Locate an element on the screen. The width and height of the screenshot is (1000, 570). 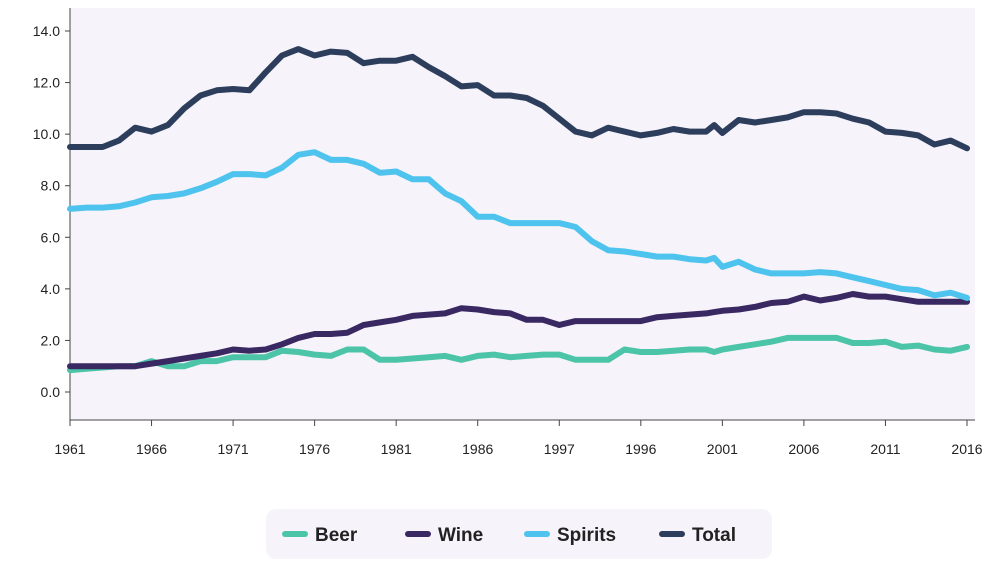
y-axis-ticks: 14.0 12.0 10.0 8.0 6.0 4.0 2.0 0.0 is located at coordinates (51, 211).